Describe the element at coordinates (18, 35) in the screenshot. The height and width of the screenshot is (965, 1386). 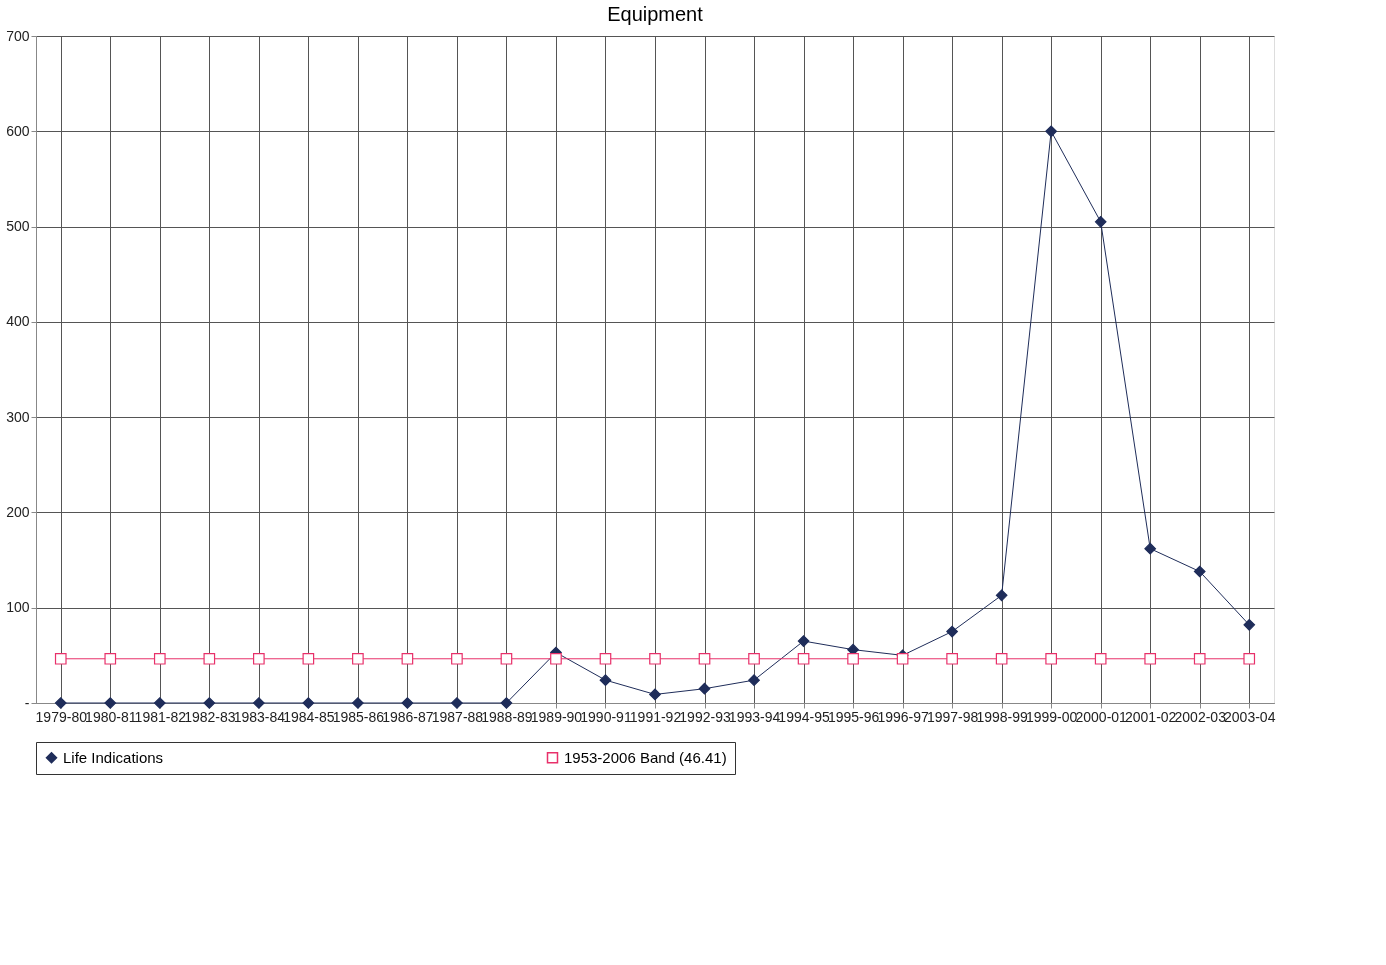
I see `y-tick-label: 700` at that location.